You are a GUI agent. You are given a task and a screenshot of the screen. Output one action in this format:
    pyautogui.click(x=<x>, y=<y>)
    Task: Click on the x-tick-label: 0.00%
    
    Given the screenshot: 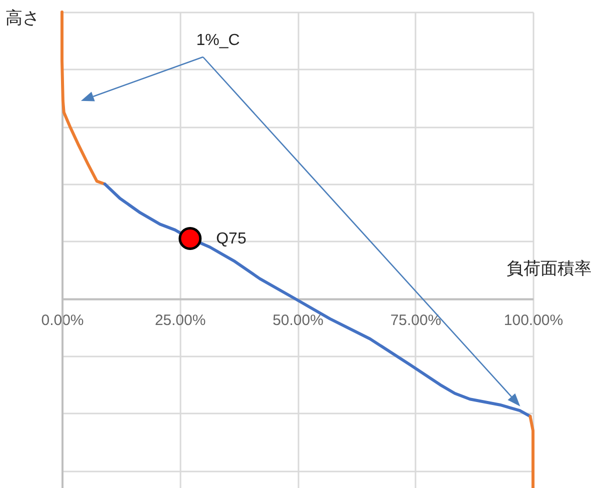 What is the action you would take?
    pyautogui.click(x=62, y=321)
    